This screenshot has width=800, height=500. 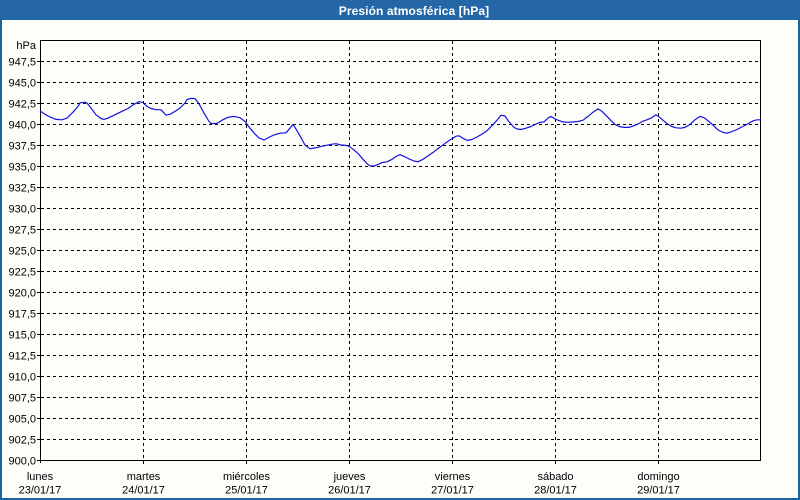 What do you see at coordinates (22, 189) in the screenshot?
I see `svg-text: 932,5` at bounding box center [22, 189].